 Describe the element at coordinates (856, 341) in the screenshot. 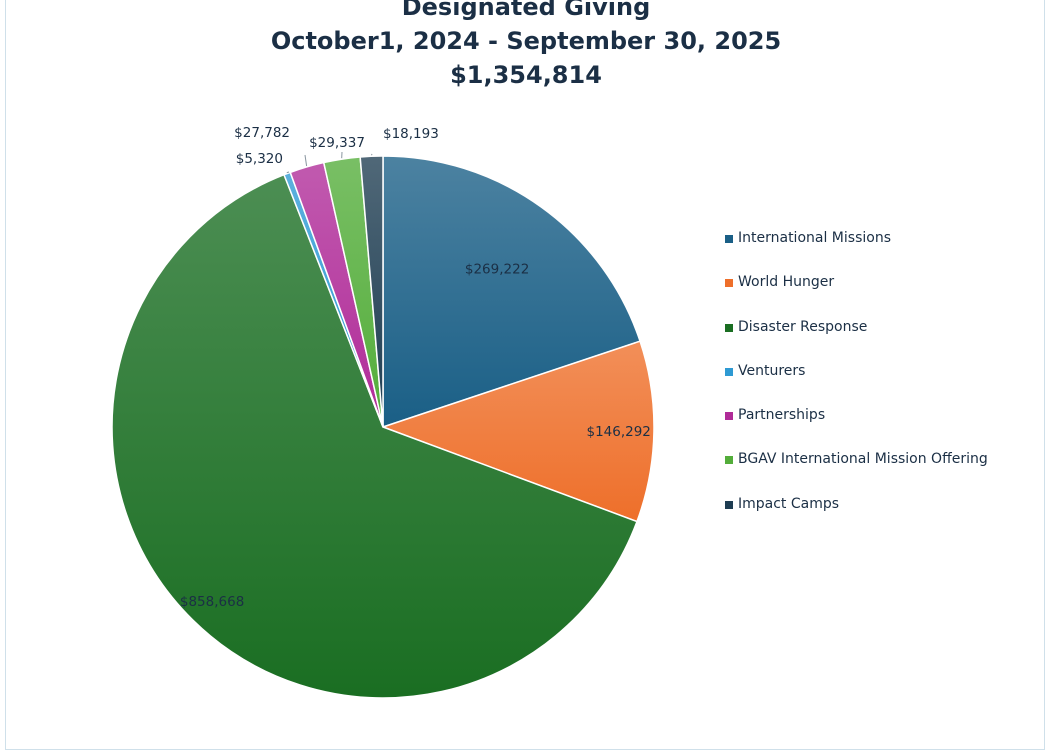

I see `legend-item-disaster-response: Disaster Response` at that location.